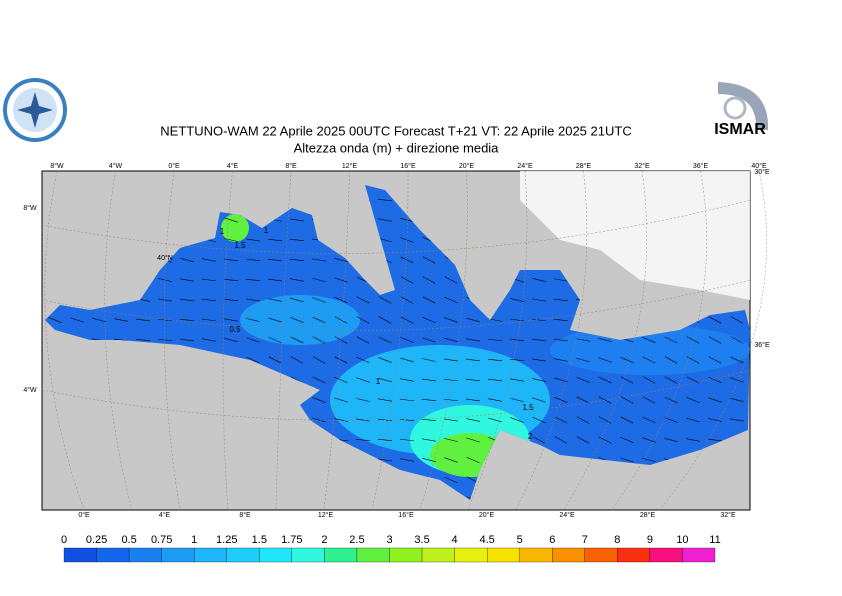 The height and width of the screenshot is (596, 842). What do you see at coordinates (396, 305) in the screenshot?
I see `parallel` at bounding box center [396, 305].